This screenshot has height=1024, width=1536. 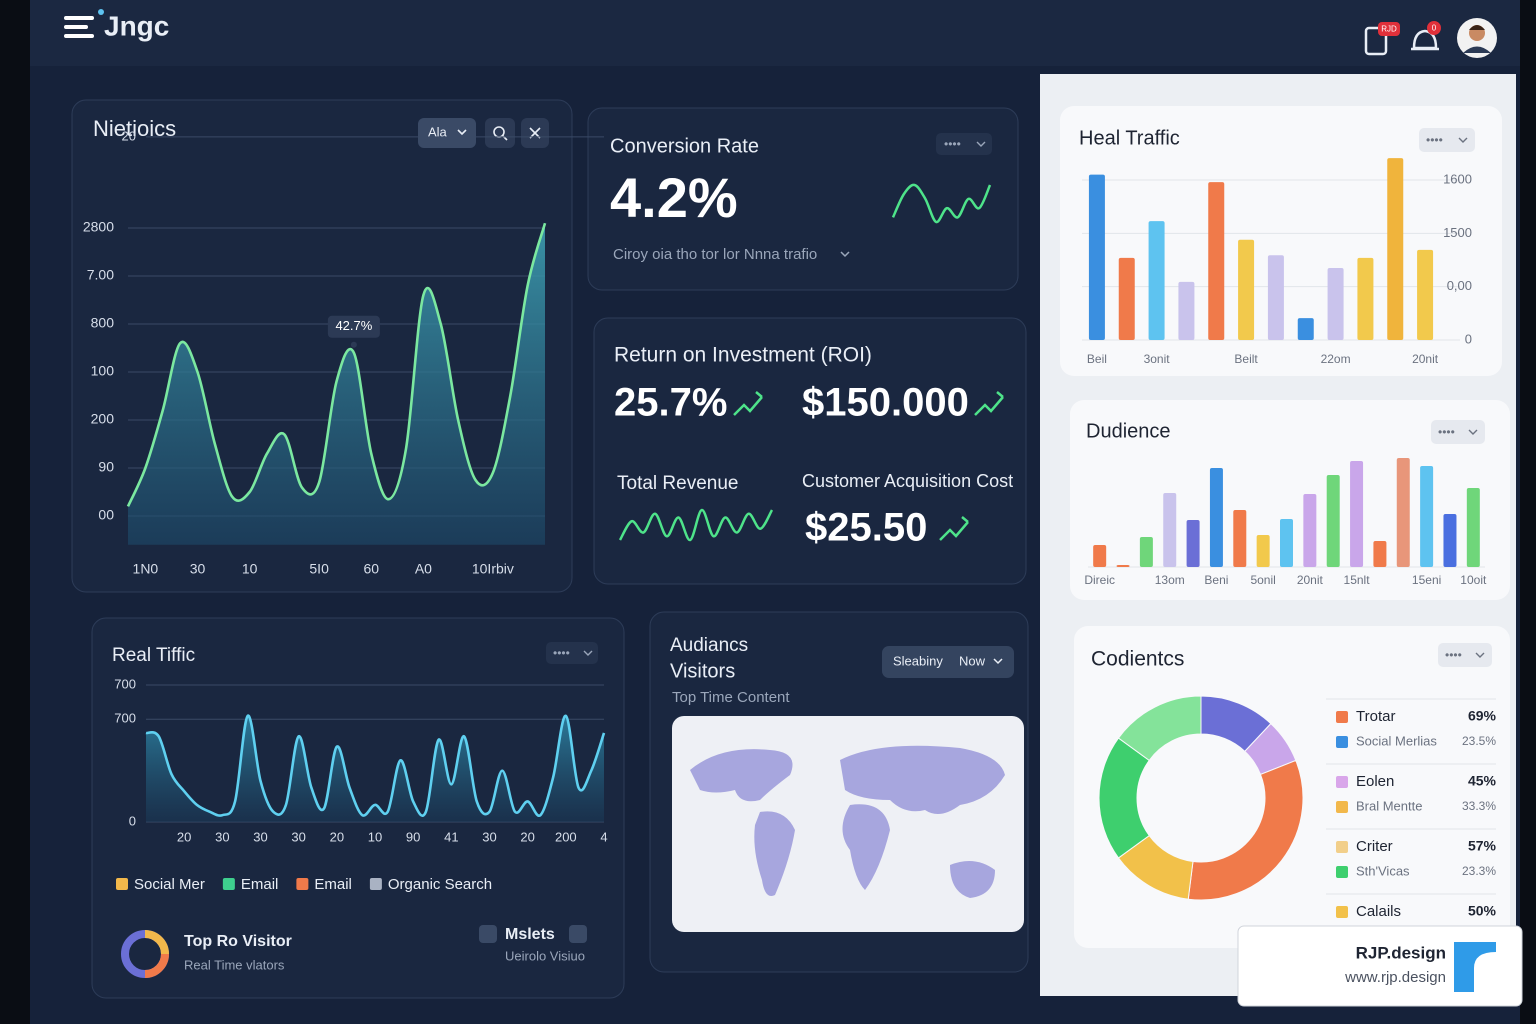 I want to click on dropdown-label: Ala, so click(x=438, y=131).